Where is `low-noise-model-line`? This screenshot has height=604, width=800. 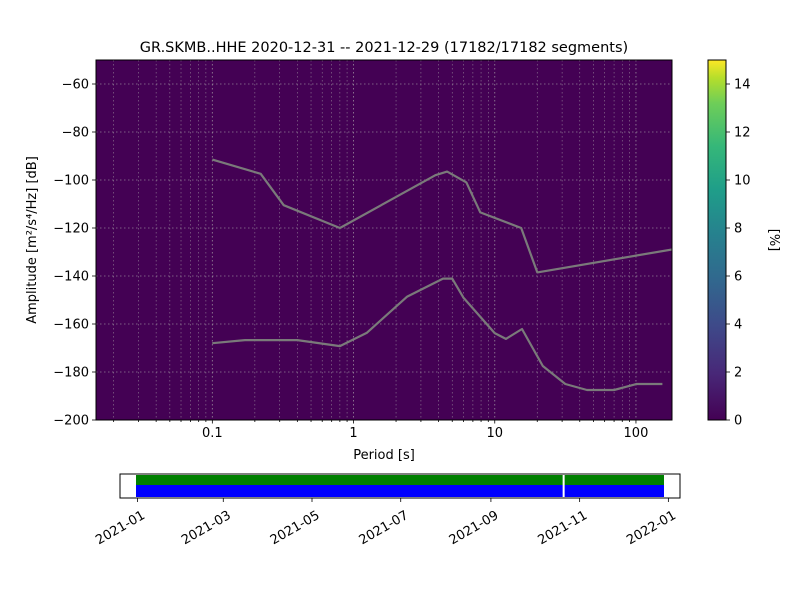
low-noise-model-line is located at coordinates (437, 334).